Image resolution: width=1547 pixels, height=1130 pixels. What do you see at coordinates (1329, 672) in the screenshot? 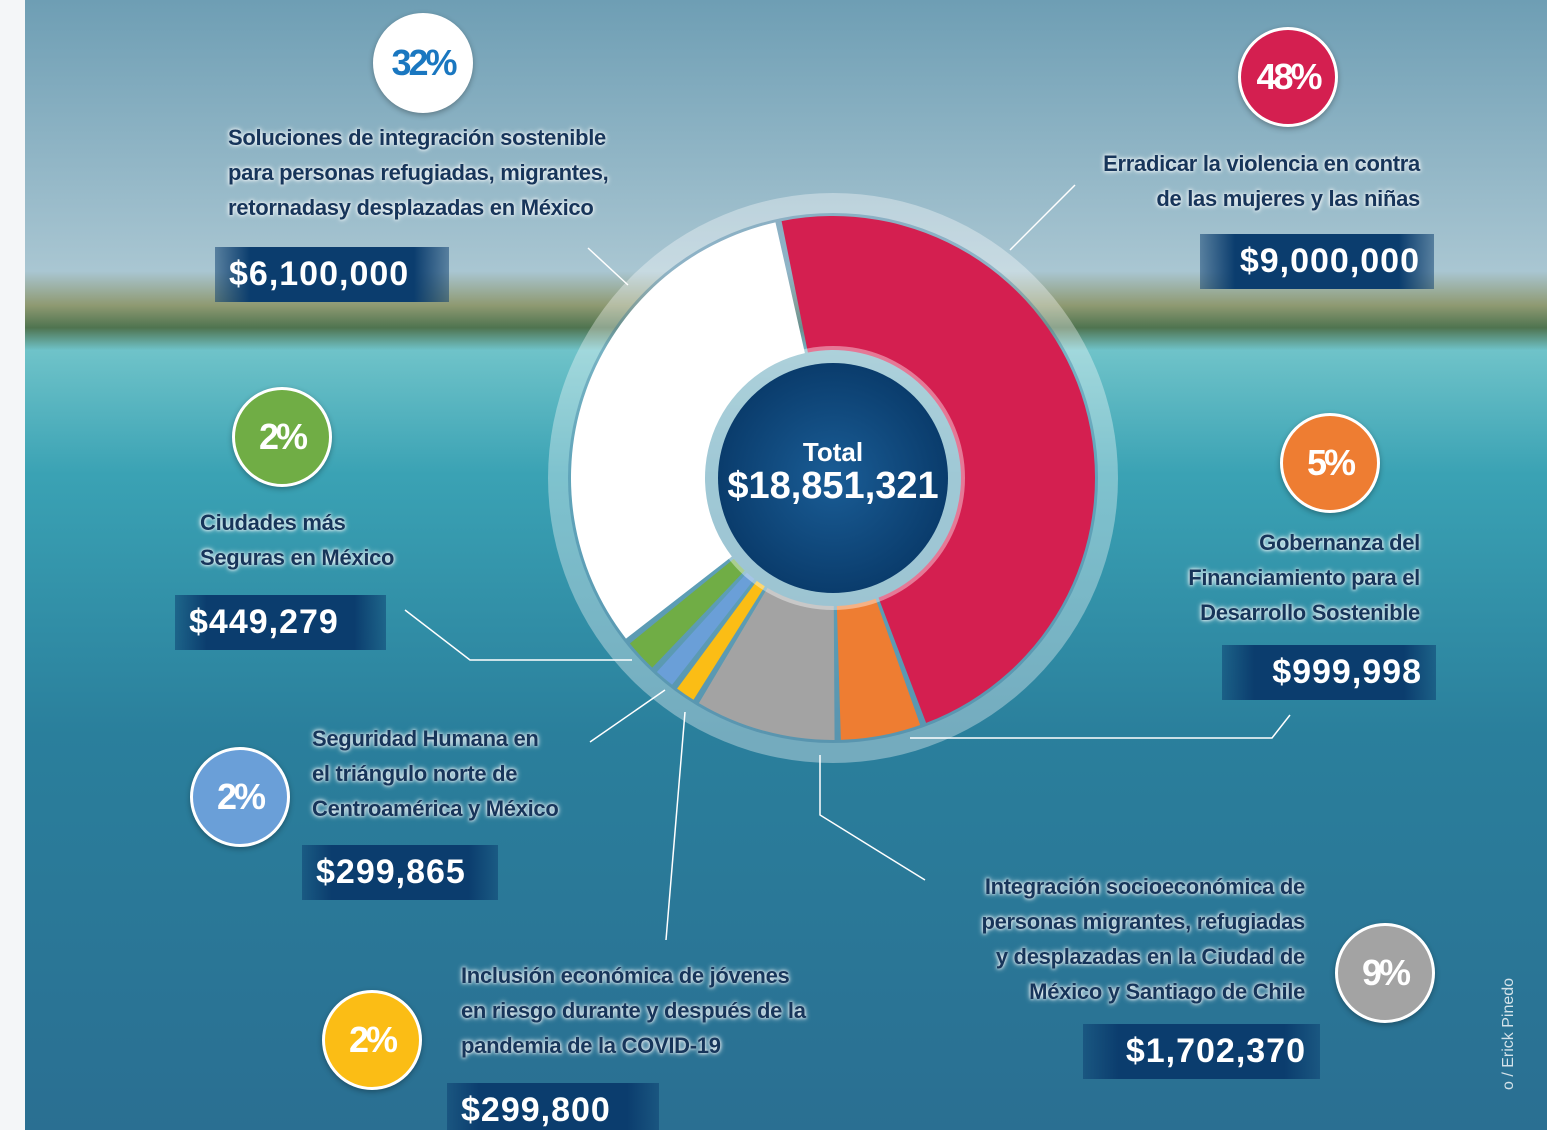
I see `value-label: $999,998` at bounding box center [1329, 672].